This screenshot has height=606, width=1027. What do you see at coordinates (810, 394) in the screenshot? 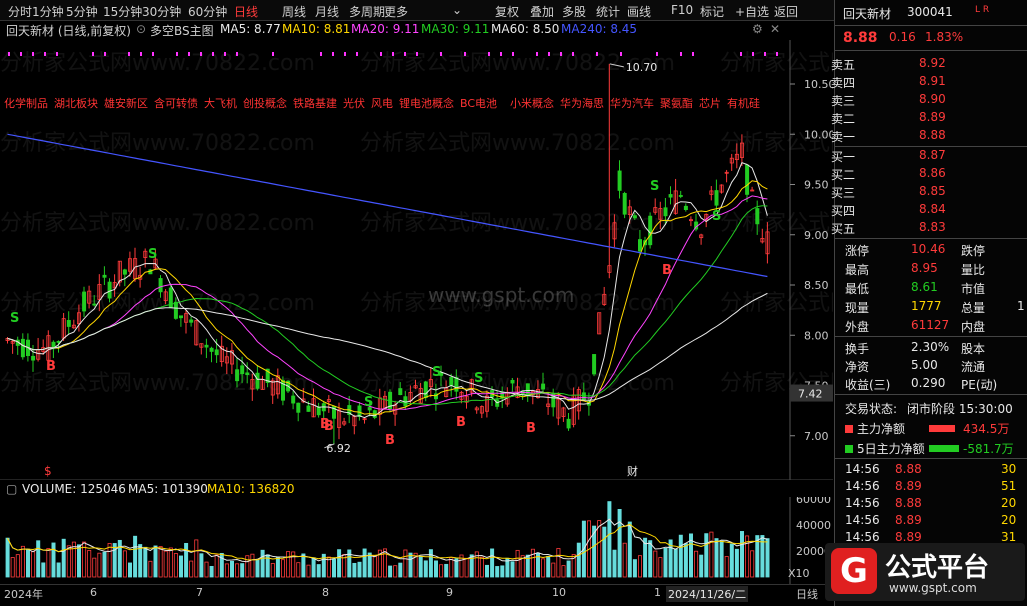
I see `price-marker: 7.42` at bounding box center [810, 394].